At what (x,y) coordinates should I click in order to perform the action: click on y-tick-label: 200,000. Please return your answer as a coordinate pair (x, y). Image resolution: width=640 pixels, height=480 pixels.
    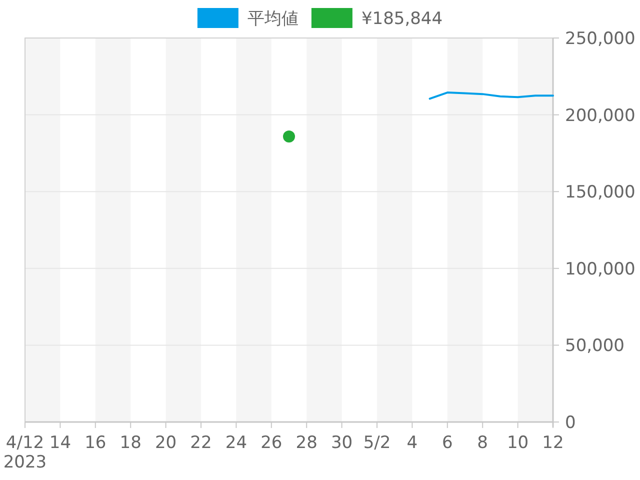
    Looking at the image, I should click on (600, 116).